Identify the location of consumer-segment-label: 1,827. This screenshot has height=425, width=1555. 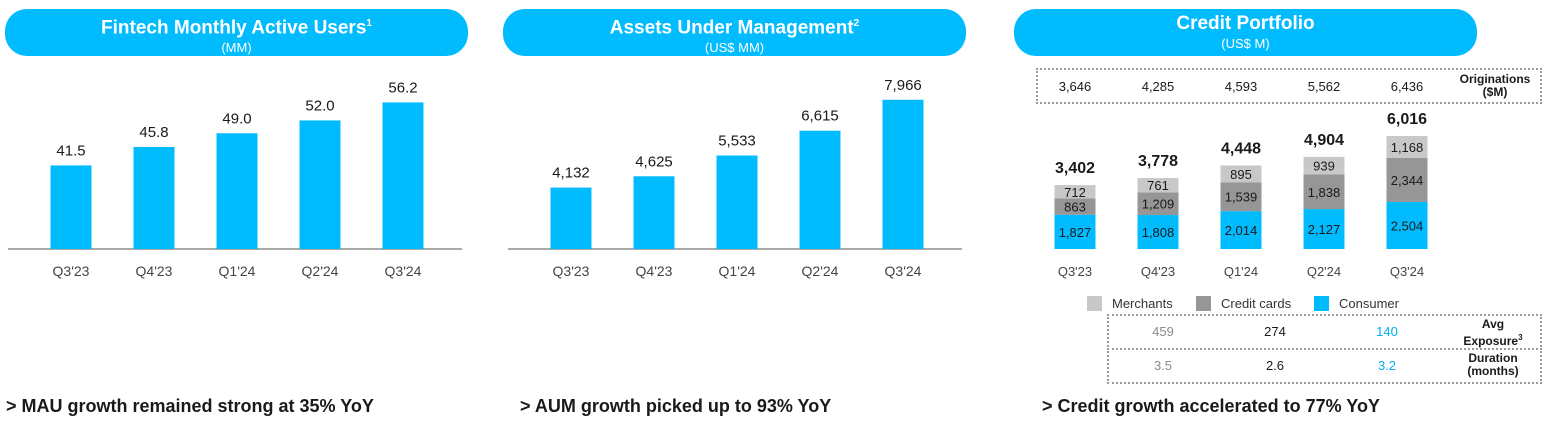
(1075, 232).